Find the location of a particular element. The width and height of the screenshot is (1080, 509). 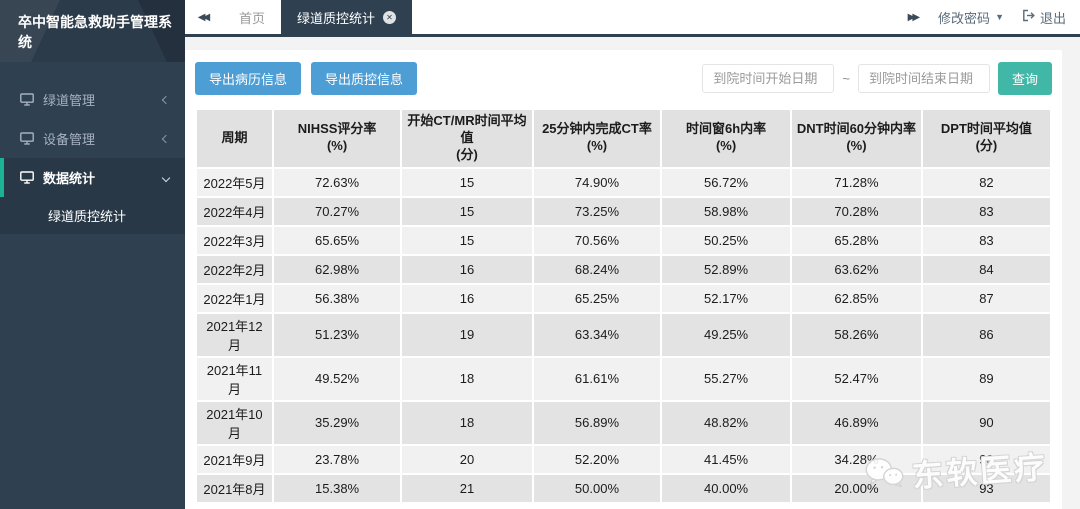

sidebar-item-data-stats: 数据统计 is located at coordinates (92, 177).